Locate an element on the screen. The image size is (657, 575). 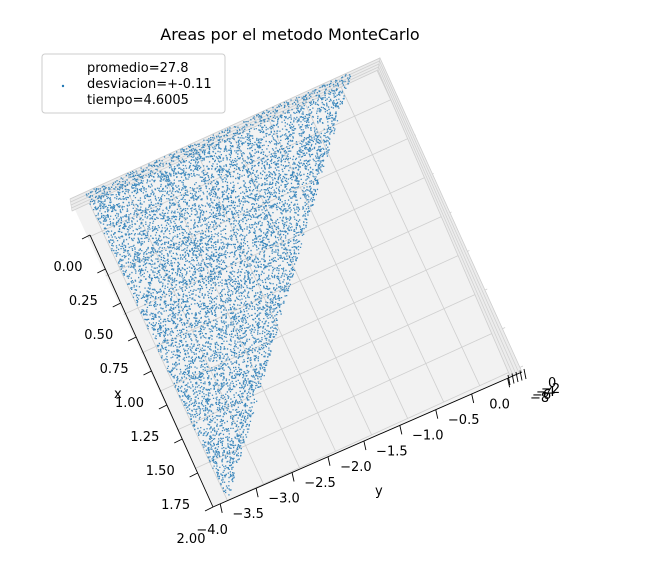
legend-box is located at coordinates (133, 83).